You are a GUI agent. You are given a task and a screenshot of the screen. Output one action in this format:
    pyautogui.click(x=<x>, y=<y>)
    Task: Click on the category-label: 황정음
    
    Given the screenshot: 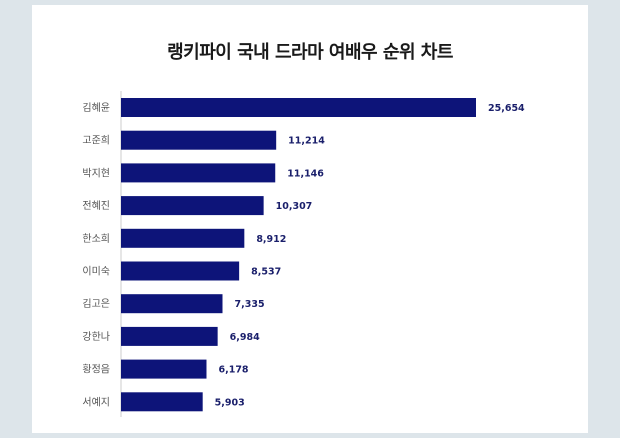 What is the action you would take?
    pyautogui.click(x=96, y=370)
    